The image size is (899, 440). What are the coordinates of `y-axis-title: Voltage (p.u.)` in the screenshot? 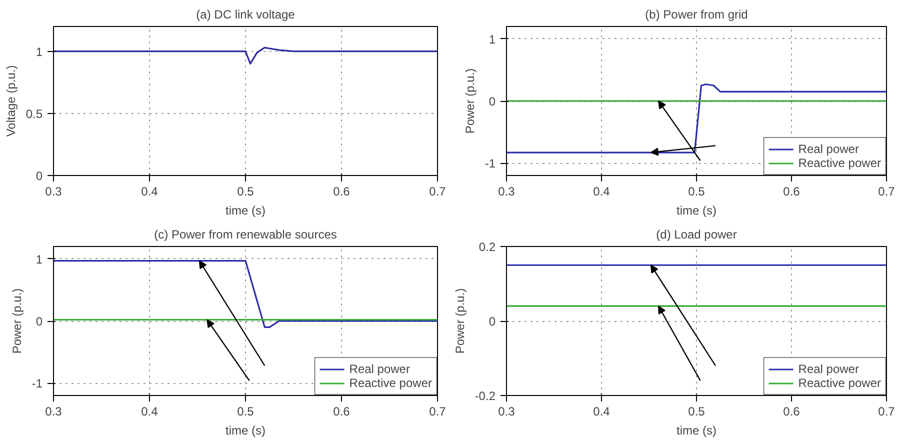 It's located at (11, 101).